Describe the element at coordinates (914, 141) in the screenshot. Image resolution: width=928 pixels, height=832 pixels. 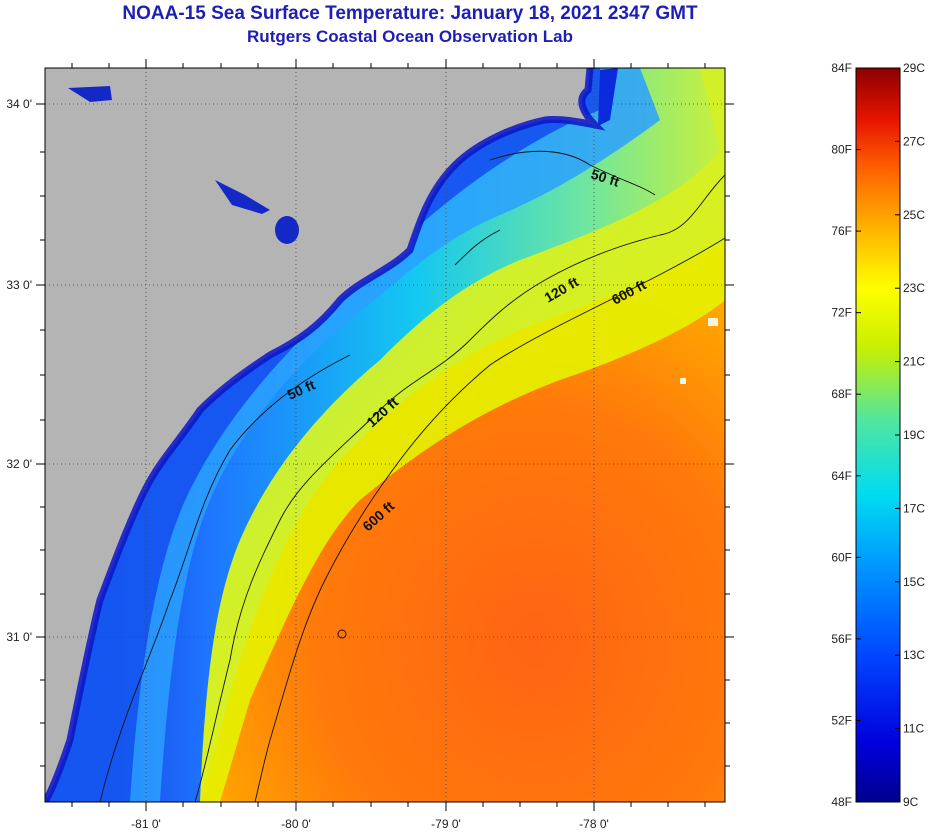
I see `colorbar-label-c: 27C` at that location.